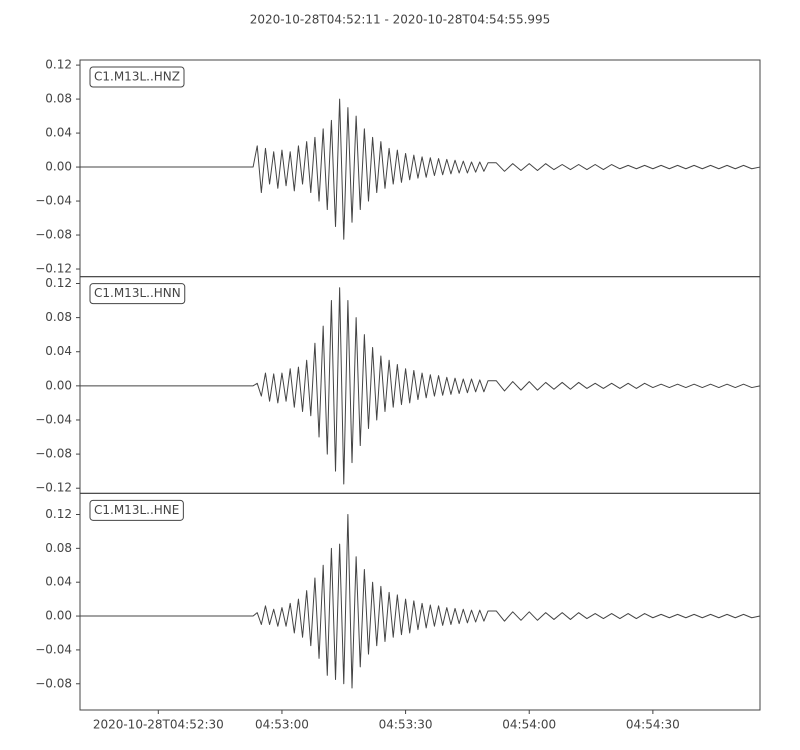 The image size is (800, 750). What do you see at coordinates (282, 725) in the screenshot?
I see `x-tick-label: 04:53:00` at bounding box center [282, 725].